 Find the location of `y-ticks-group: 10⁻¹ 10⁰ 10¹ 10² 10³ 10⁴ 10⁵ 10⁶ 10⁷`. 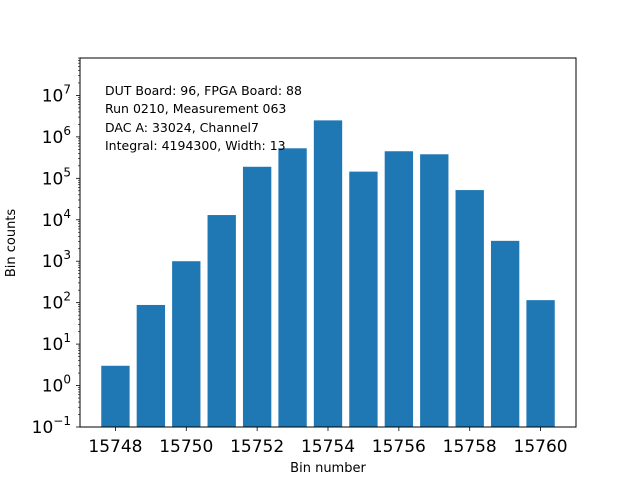

y-ticks-group: 10⁻¹ 10⁰ 10¹ 10² 10³ 10⁴ 10⁵ 10⁶ 10⁷ is located at coordinates (56, 247).